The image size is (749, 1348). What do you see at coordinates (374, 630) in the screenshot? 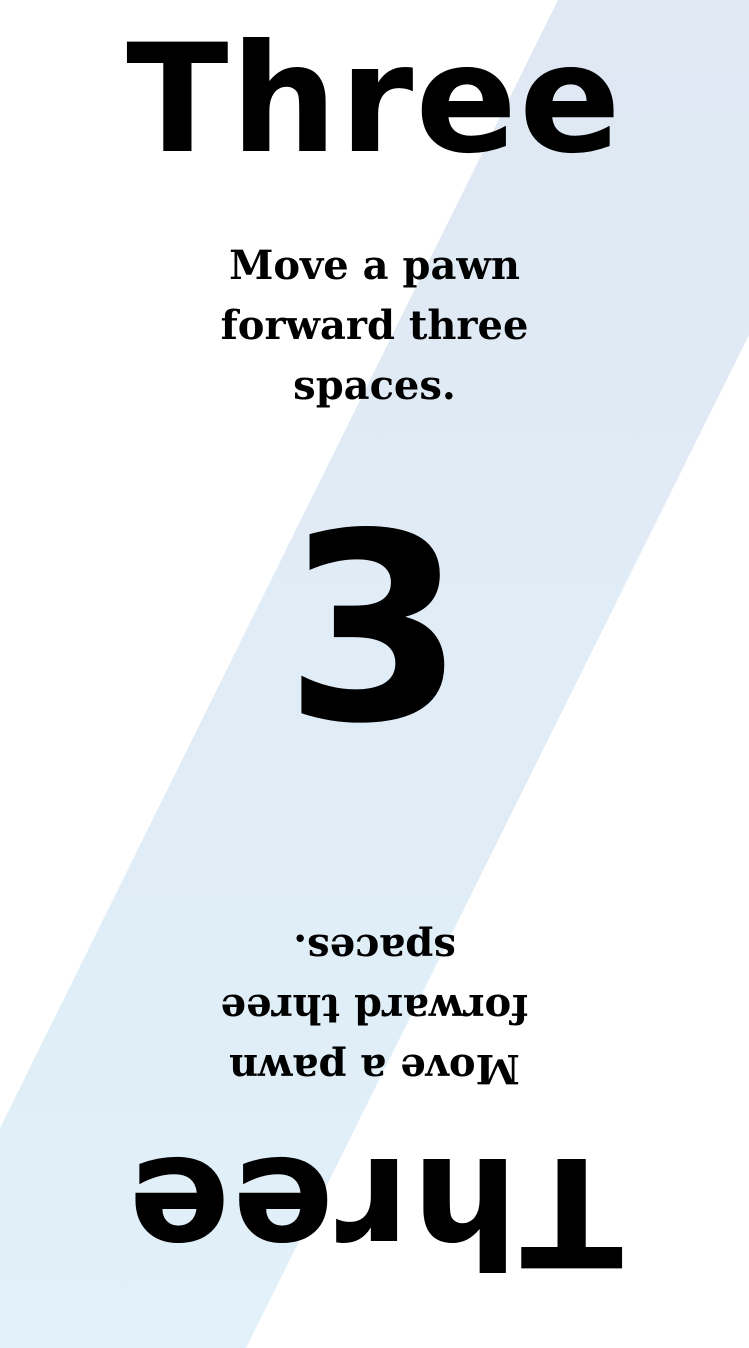
I see `card-number: 3` at bounding box center [374, 630].